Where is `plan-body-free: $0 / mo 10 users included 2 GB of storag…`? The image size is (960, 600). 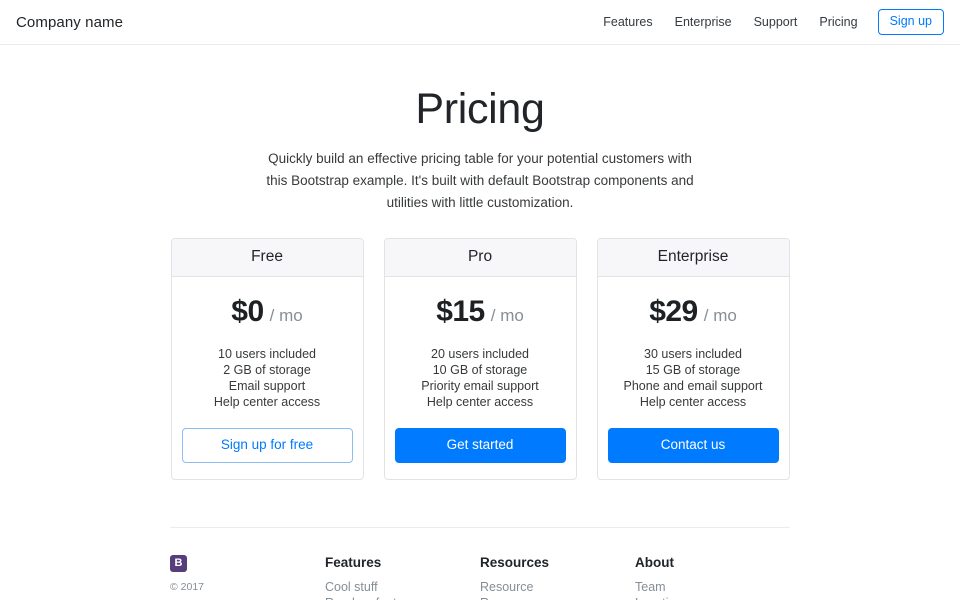 plan-body-free: $0 / mo 10 users included 2 GB of storag… is located at coordinates (267, 378).